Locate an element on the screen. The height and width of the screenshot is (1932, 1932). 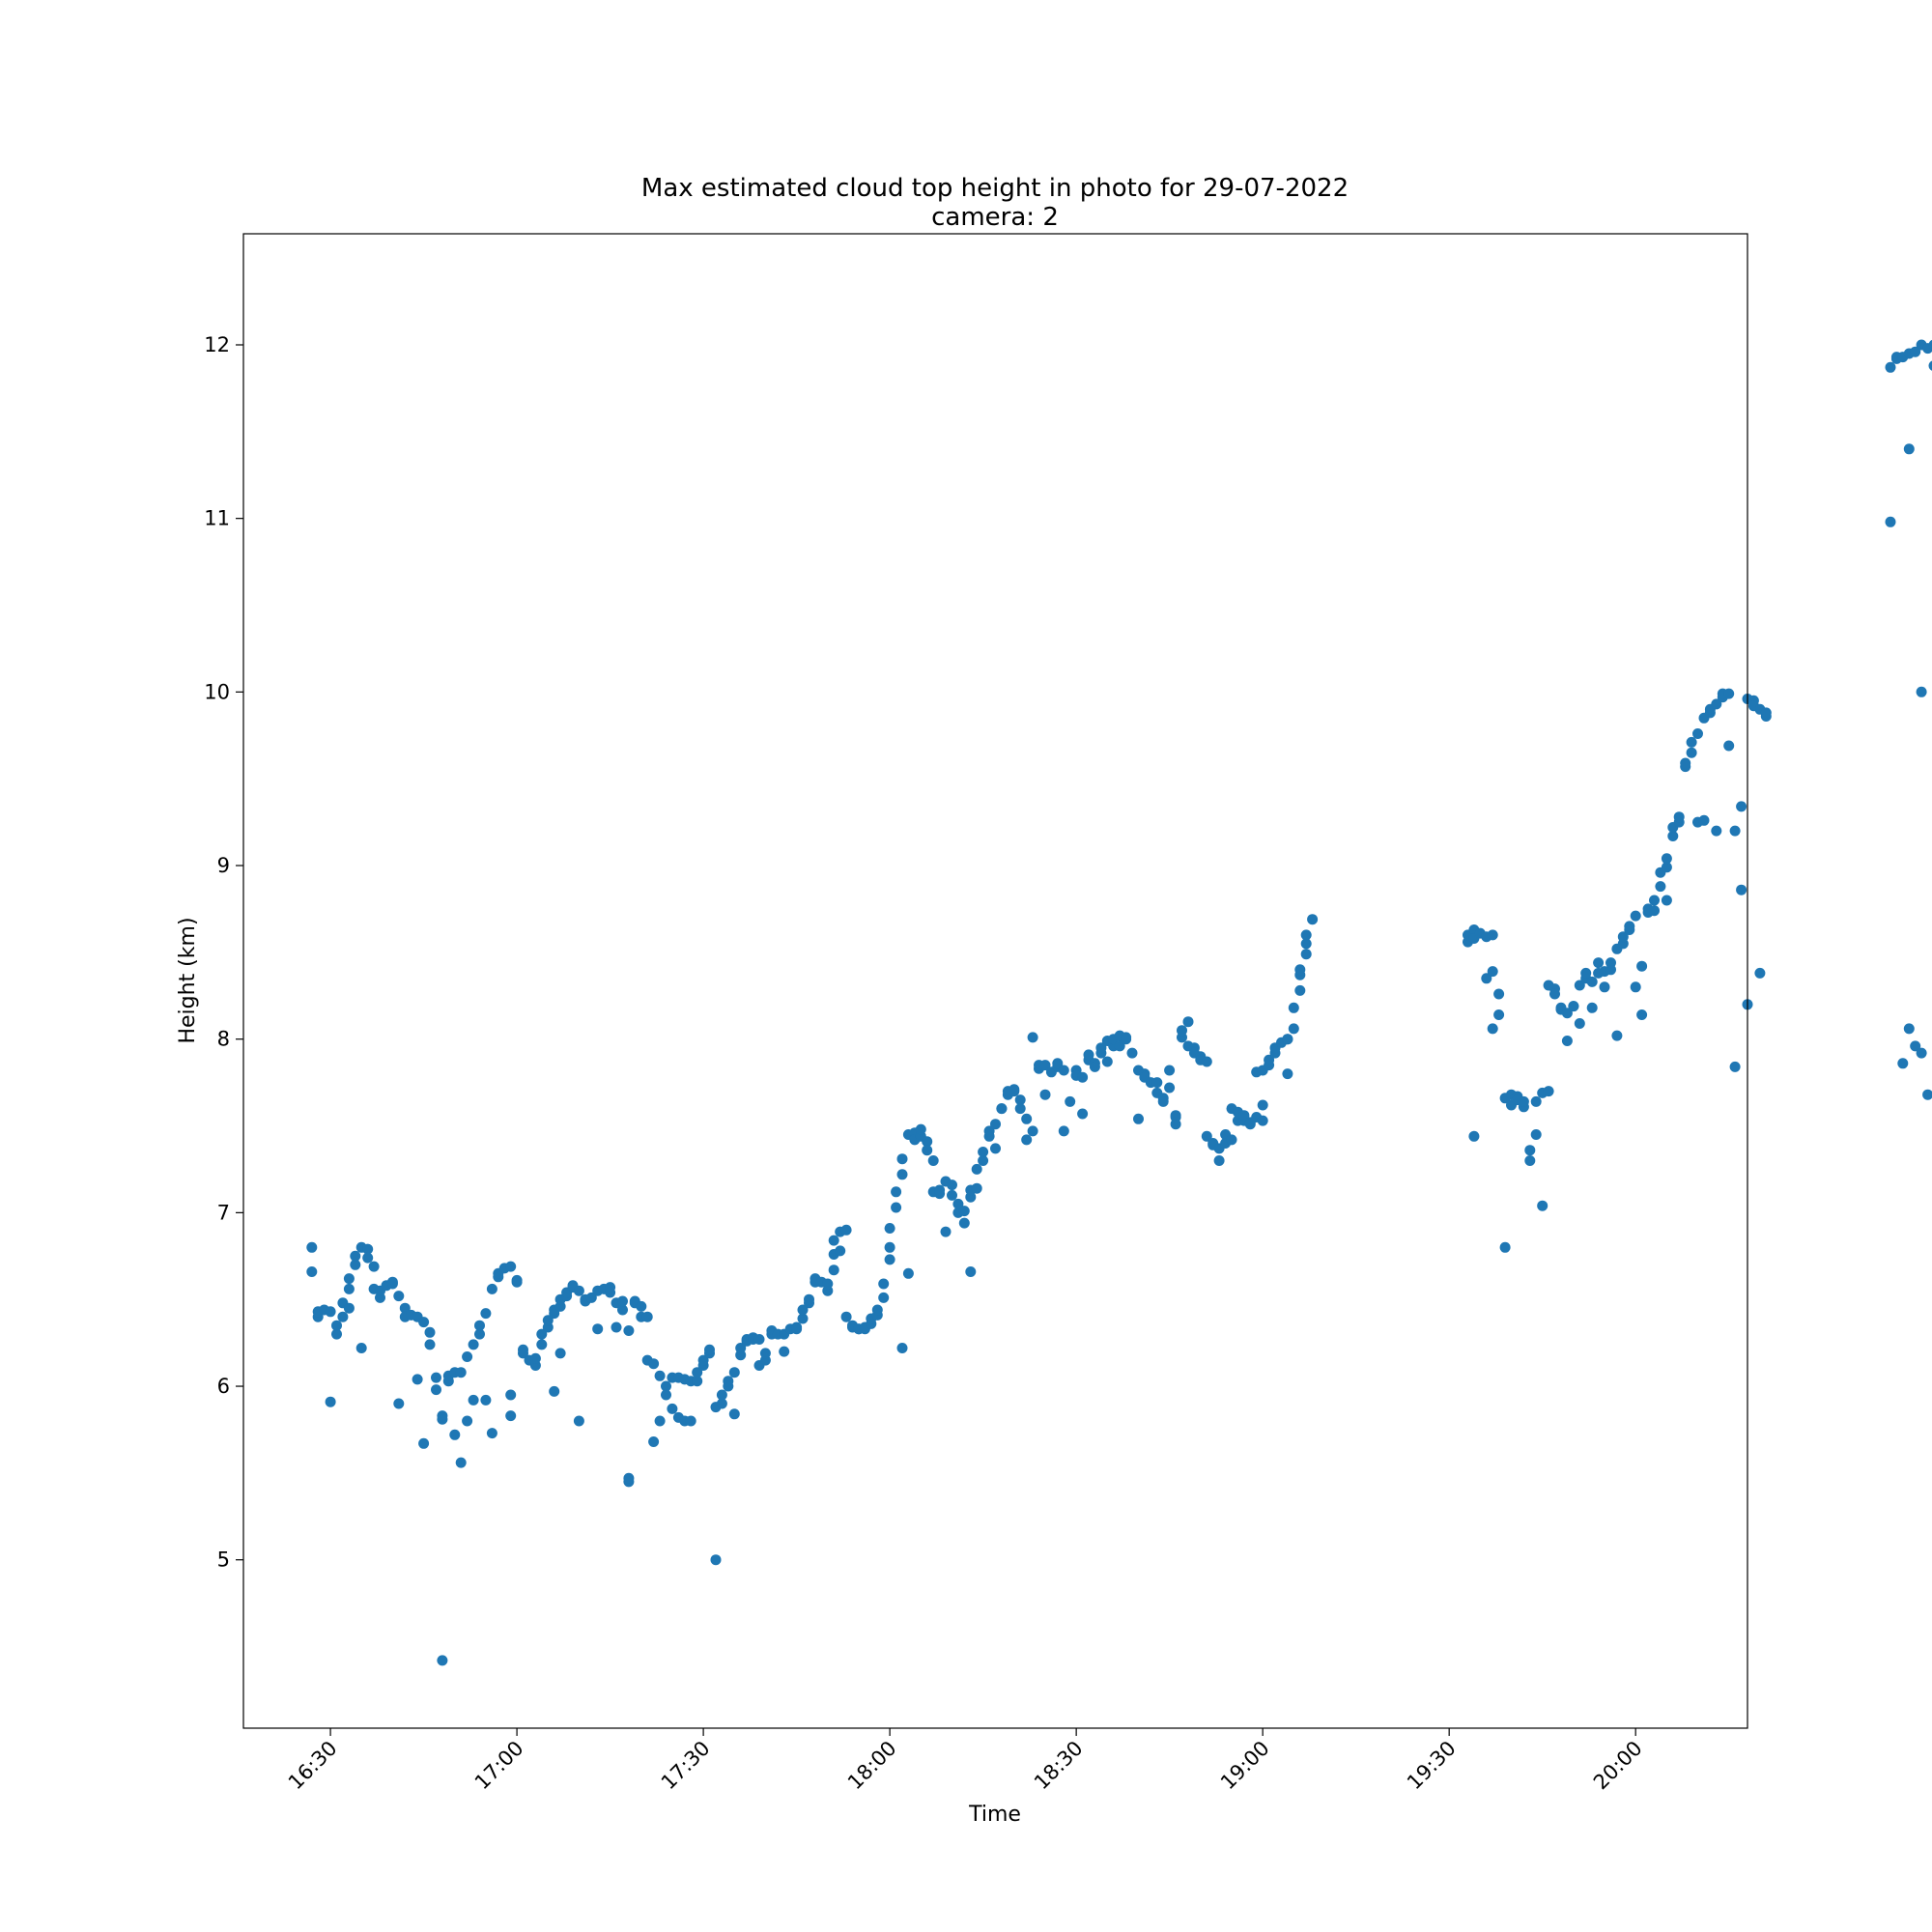
y-tick-label: 10 is located at coordinates (217, 691).